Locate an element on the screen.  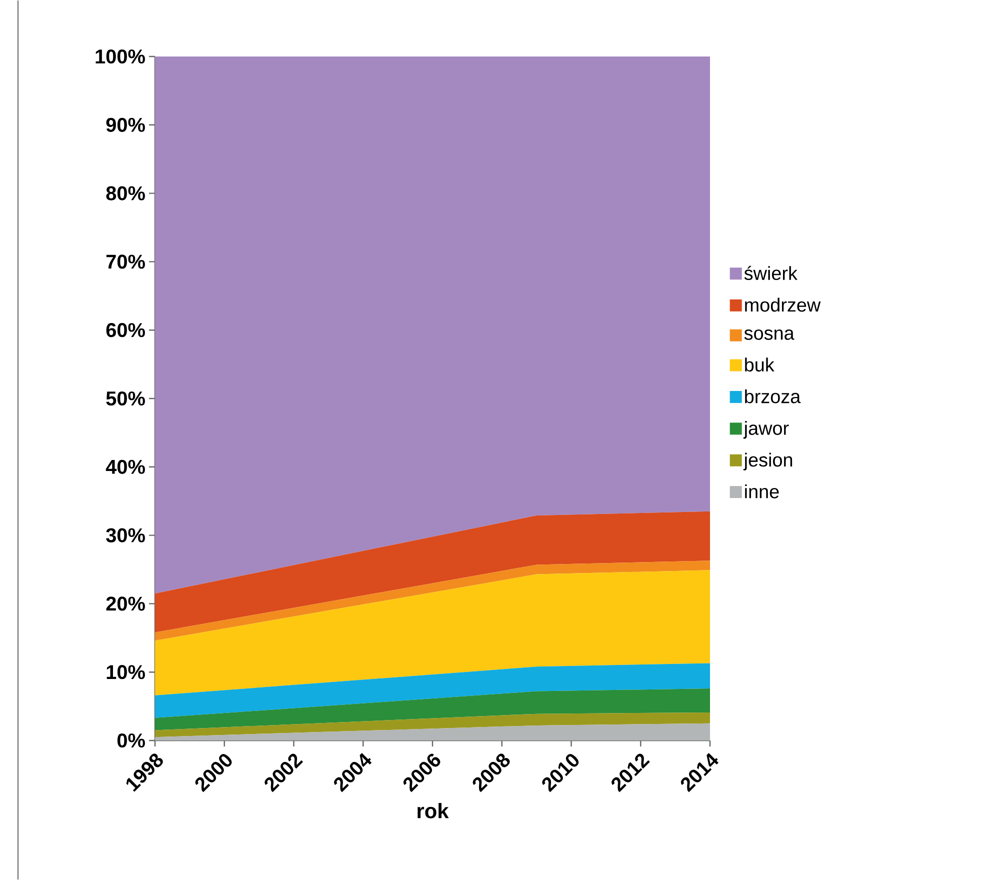
y-tick-label: 90% is located at coordinates (125, 125).